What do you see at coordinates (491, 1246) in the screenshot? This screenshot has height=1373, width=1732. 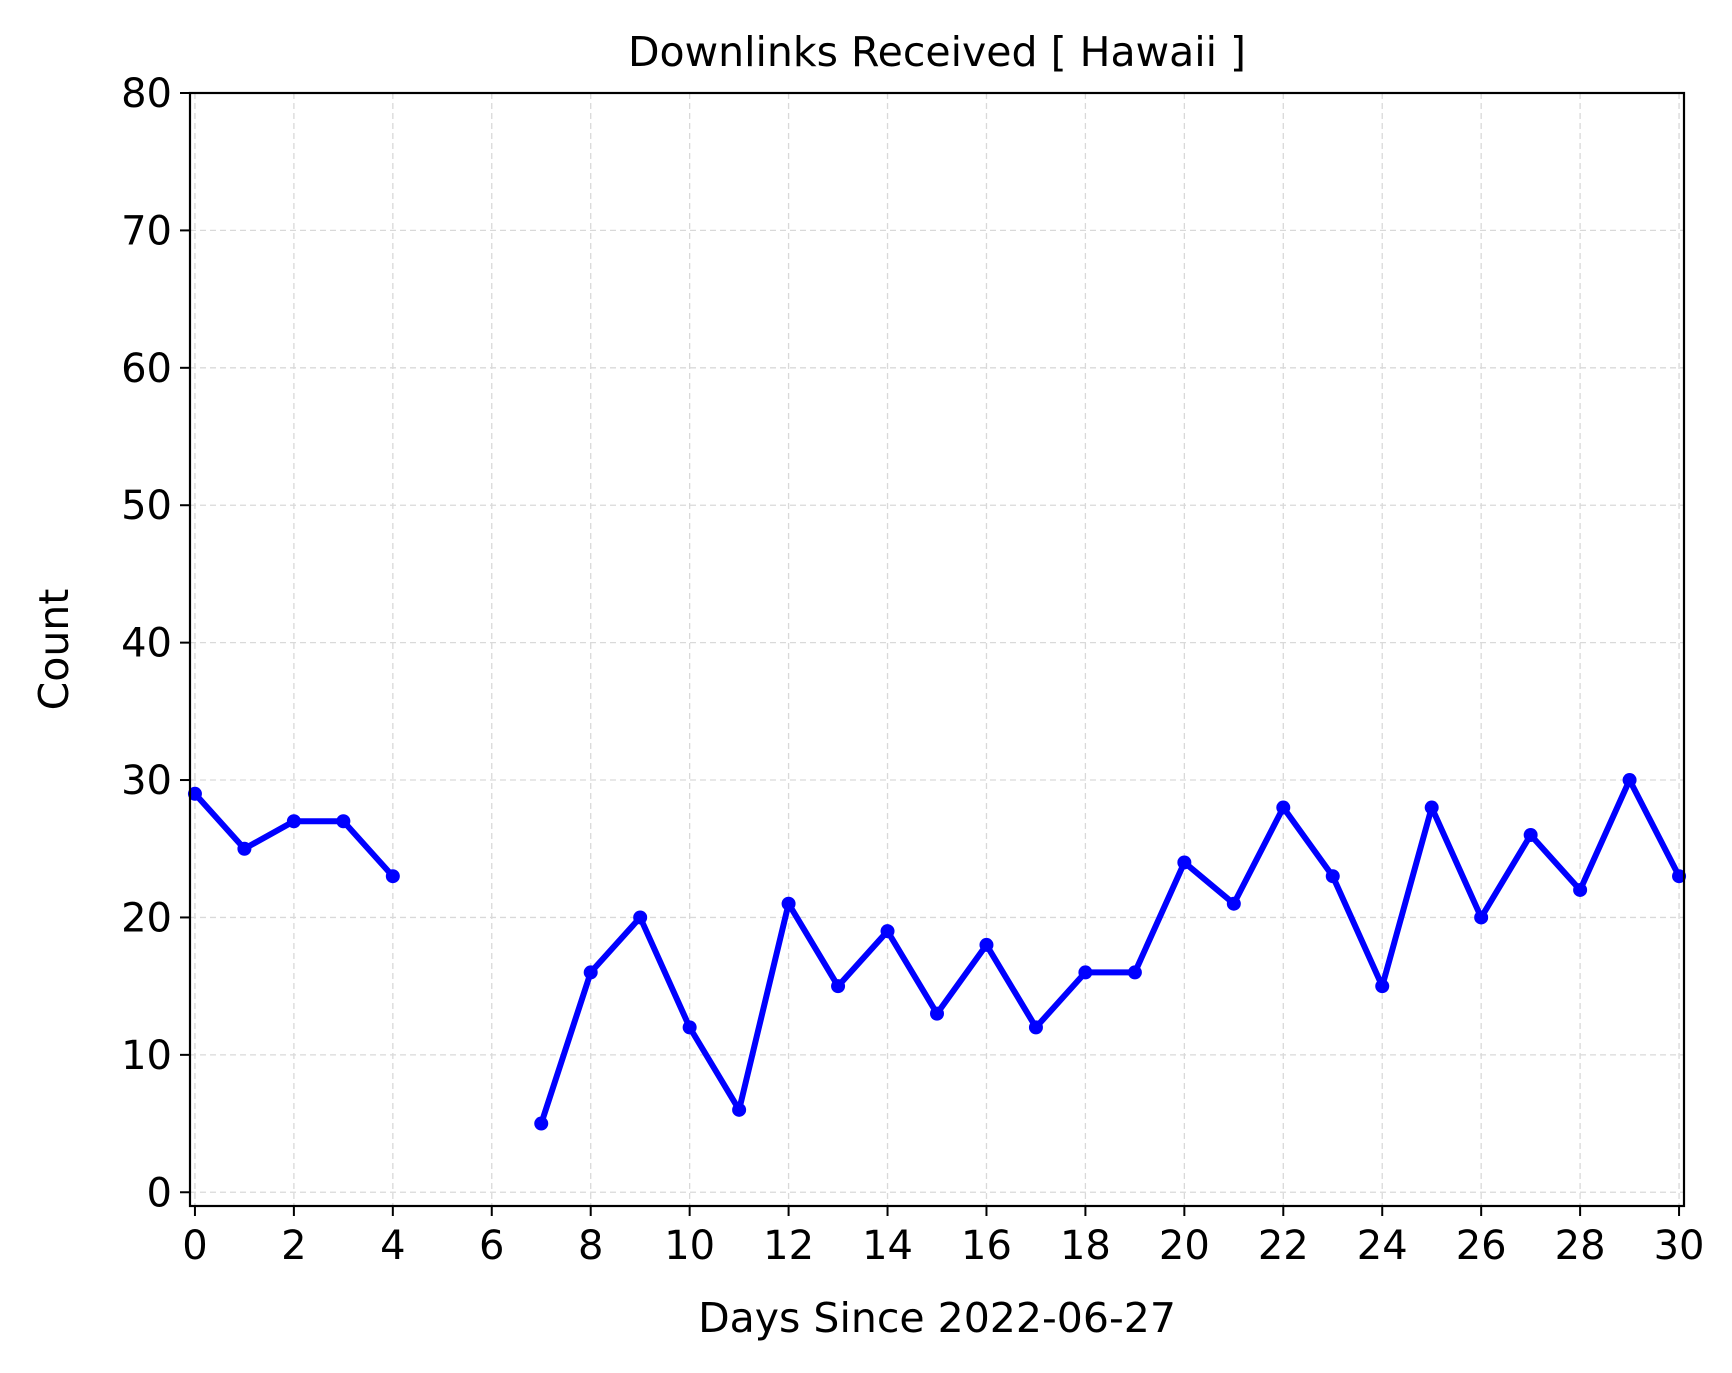 I see `x-tick-label: 6` at bounding box center [491, 1246].